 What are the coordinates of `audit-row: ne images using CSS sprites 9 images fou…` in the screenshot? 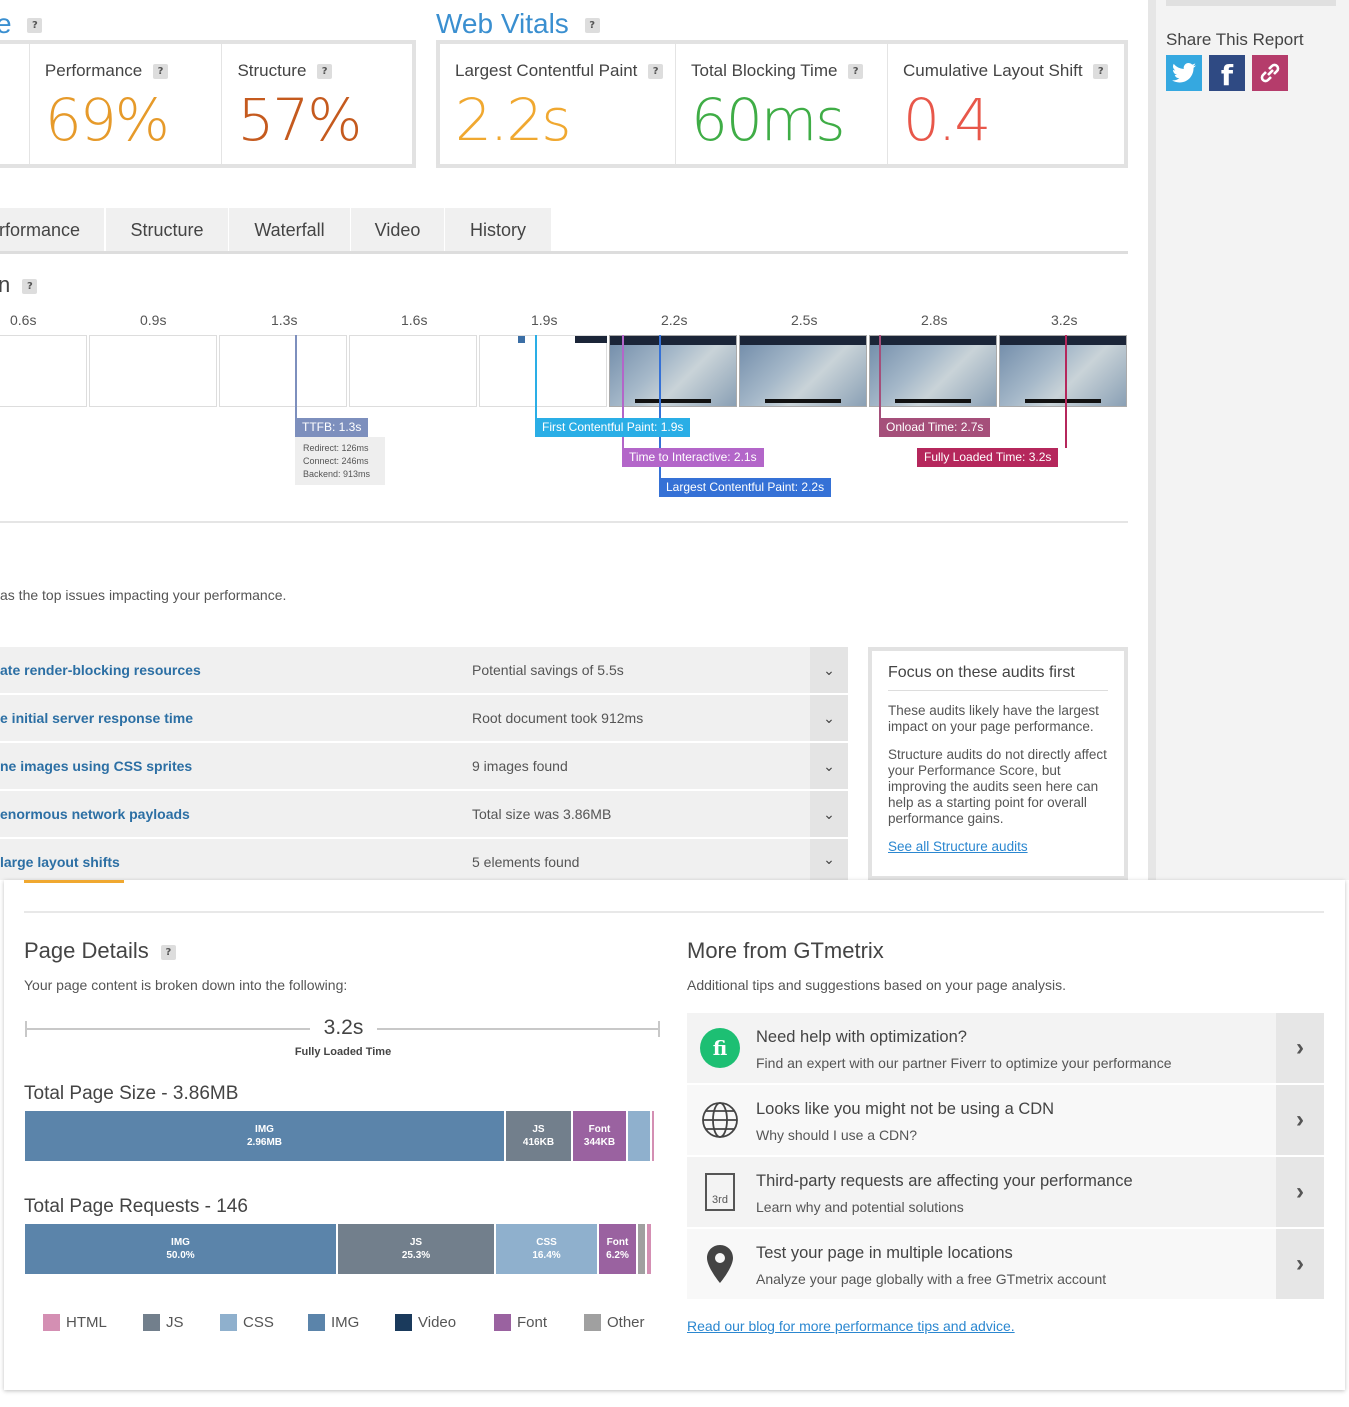 It's located at (424, 766).